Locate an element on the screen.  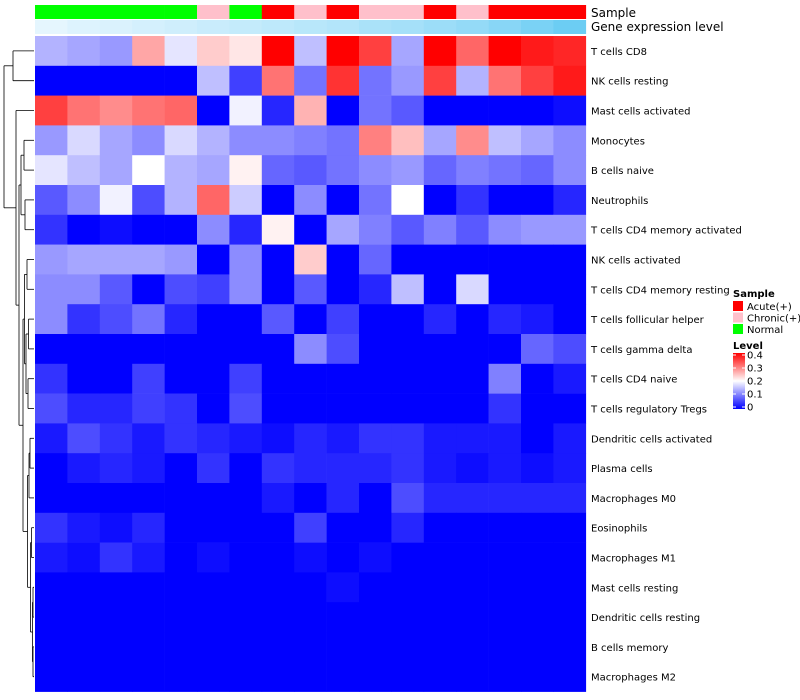
row-label-dendritic-cells-activated: Dendritic cells activated is located at coordinates (651, 439).